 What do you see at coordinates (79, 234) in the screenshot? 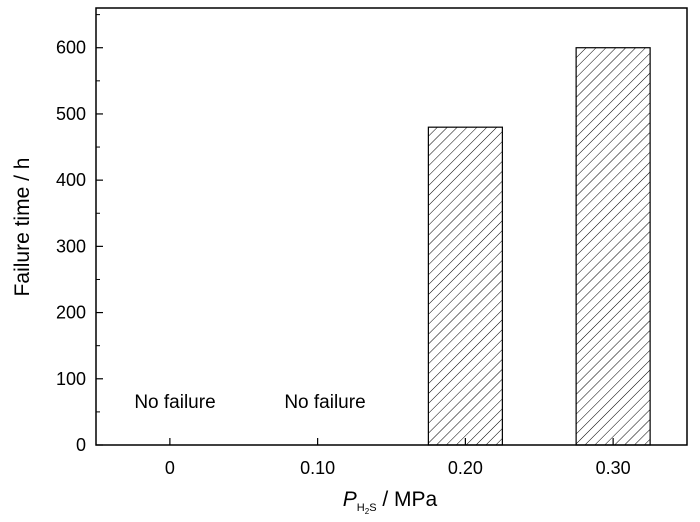
I see `y-axis: 0 100 200 300 400 500 600` at bounding box center [79, 234].